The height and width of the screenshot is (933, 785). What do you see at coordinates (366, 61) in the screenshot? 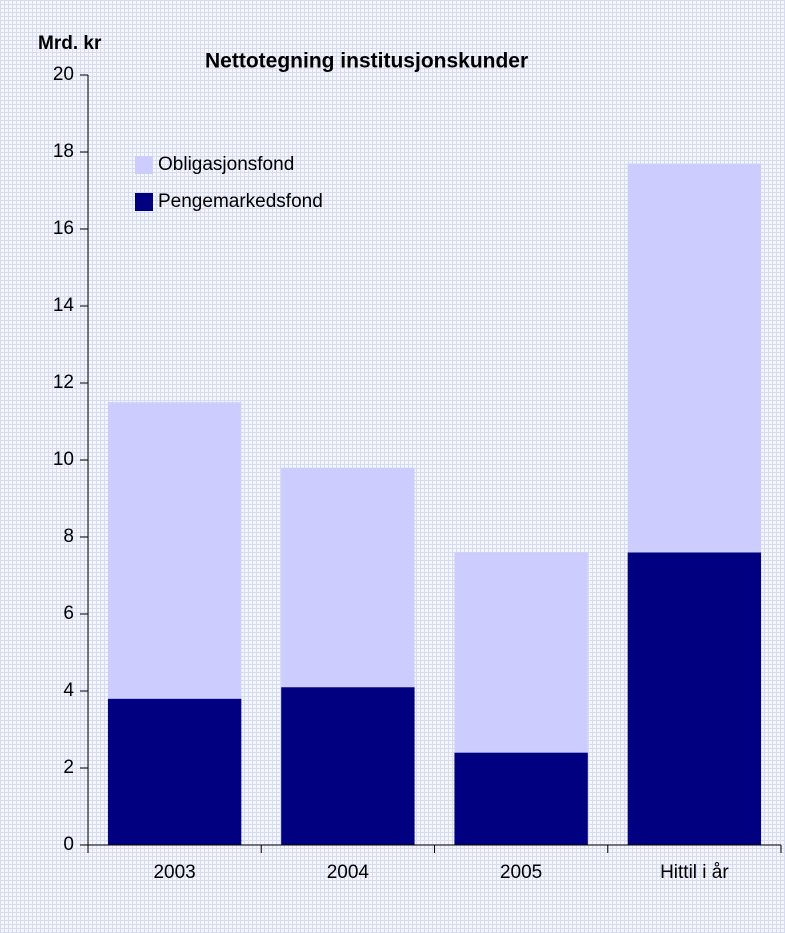
I see `chart-title: Nettotegning institusjonskunder` at bounding box center [366, 61].